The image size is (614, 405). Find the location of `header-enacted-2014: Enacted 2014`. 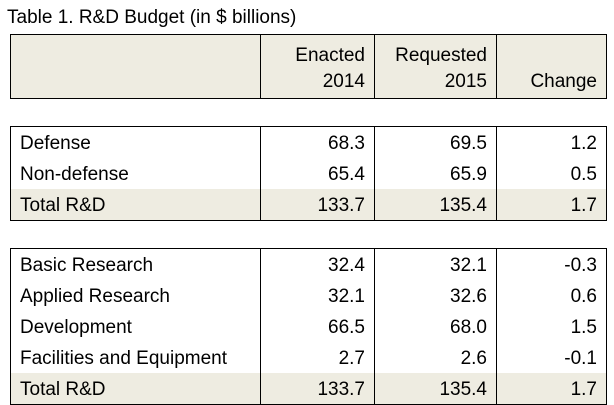

header-enacted-2014: Enacted 2014 is located at coordinates (317, 66).